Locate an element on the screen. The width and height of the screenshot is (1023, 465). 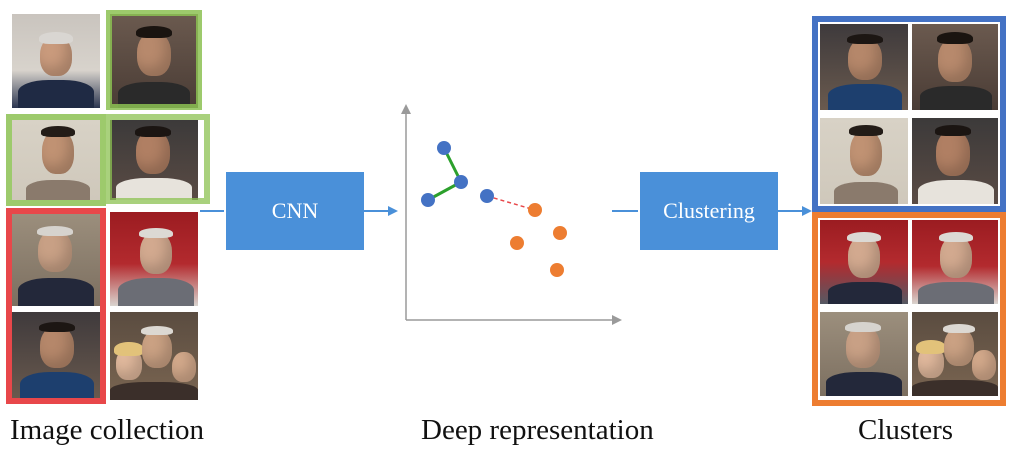
clustering-box: Clustering is located at coordinates (709, 211).